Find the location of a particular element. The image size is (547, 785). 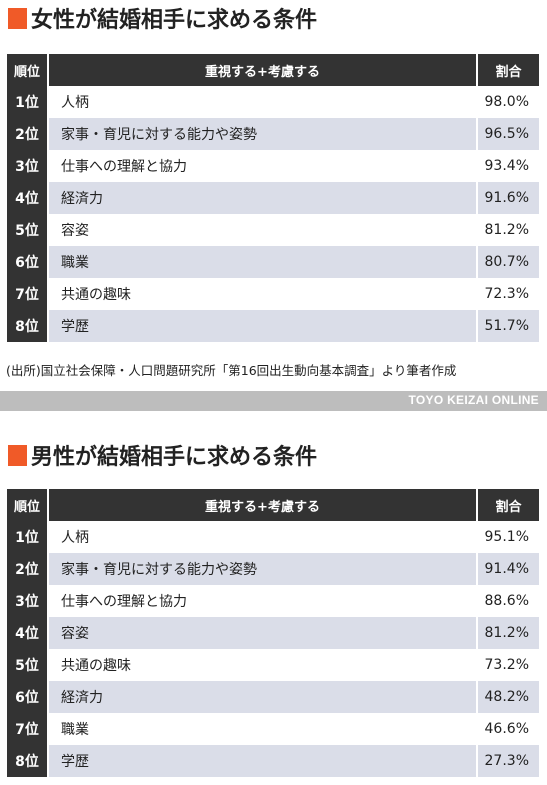

table-row: 1位 人柄 95.1% is located at coordinates (273, 537).